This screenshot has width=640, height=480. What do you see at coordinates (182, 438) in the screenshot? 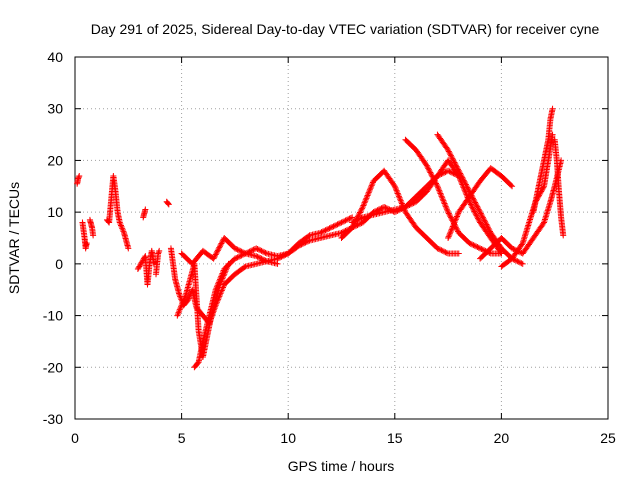
I see `x-tick-label: 5` at bounding box center [182, 438].